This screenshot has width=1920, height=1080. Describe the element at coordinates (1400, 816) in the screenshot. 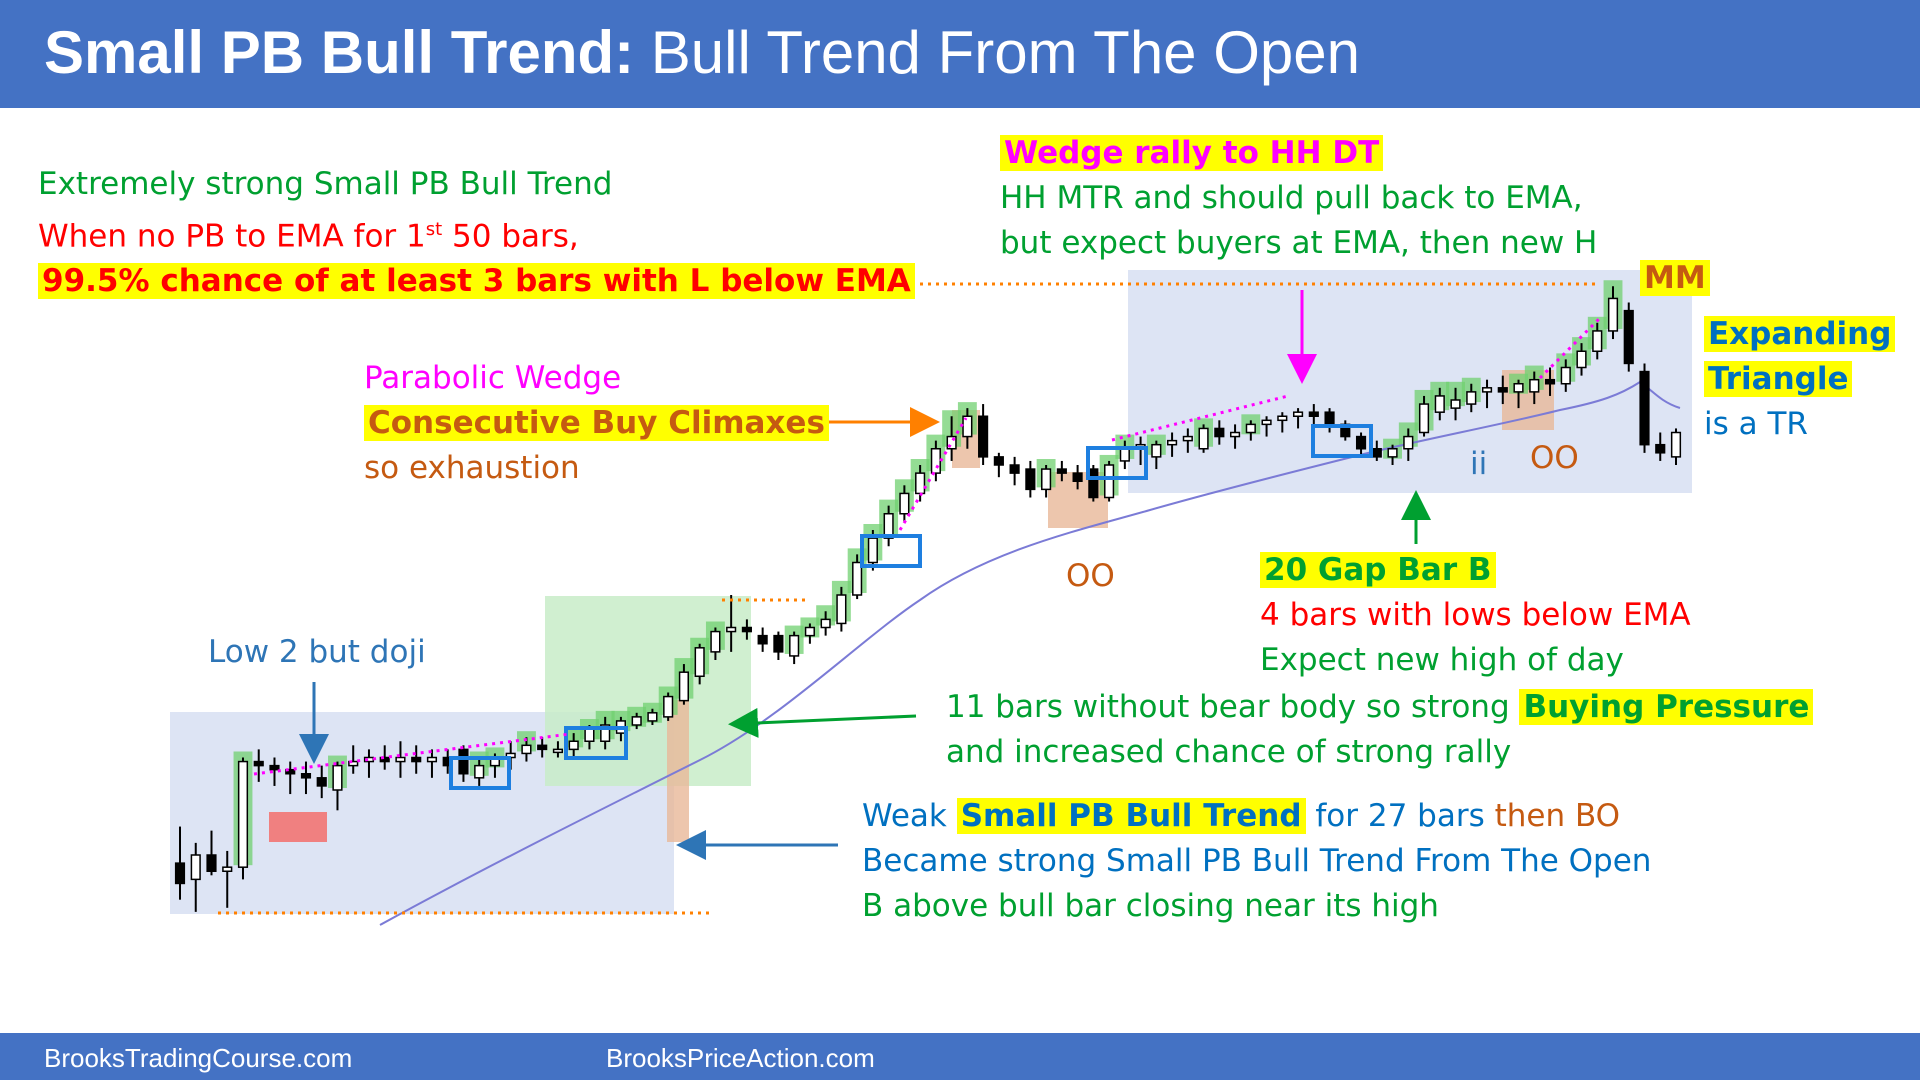

I see `ann-text: for 27 bars` at that location.